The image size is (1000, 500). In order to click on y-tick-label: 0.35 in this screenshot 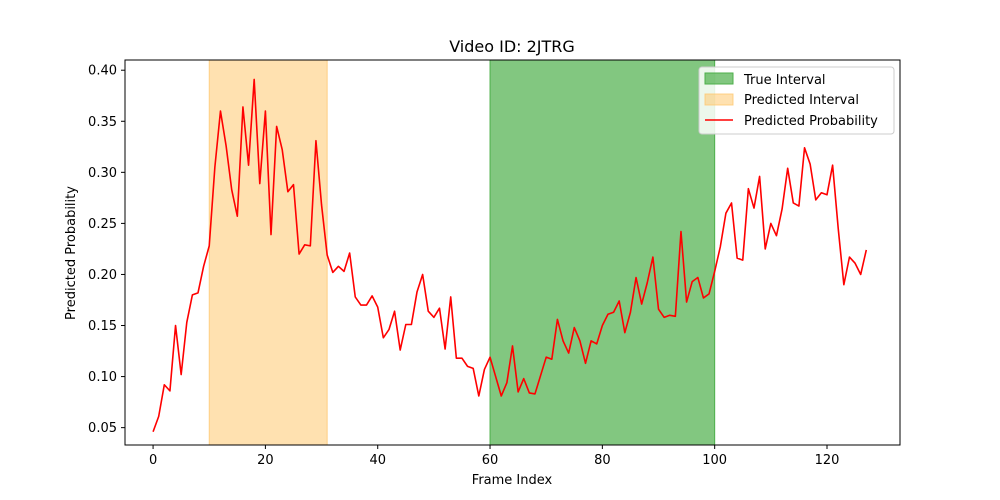, I will do `click(102, 122)`.